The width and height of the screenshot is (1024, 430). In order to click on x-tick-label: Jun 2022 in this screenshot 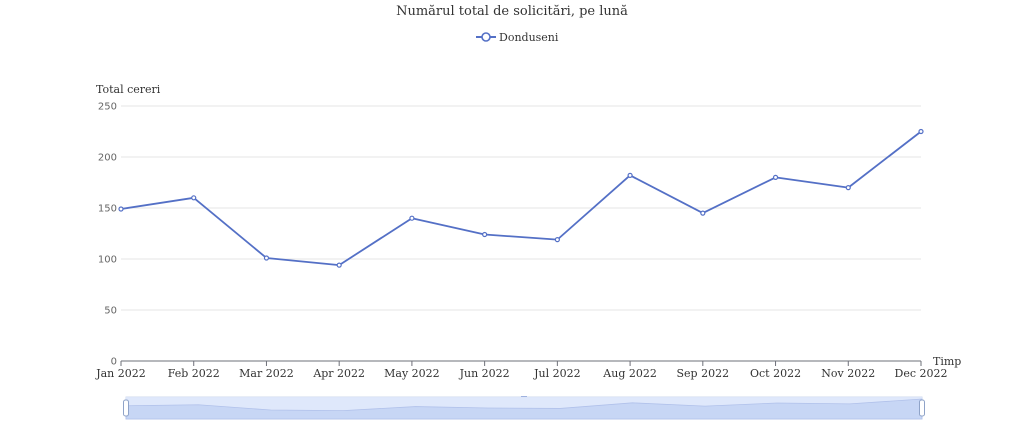, I will do `click(484, 373)`.